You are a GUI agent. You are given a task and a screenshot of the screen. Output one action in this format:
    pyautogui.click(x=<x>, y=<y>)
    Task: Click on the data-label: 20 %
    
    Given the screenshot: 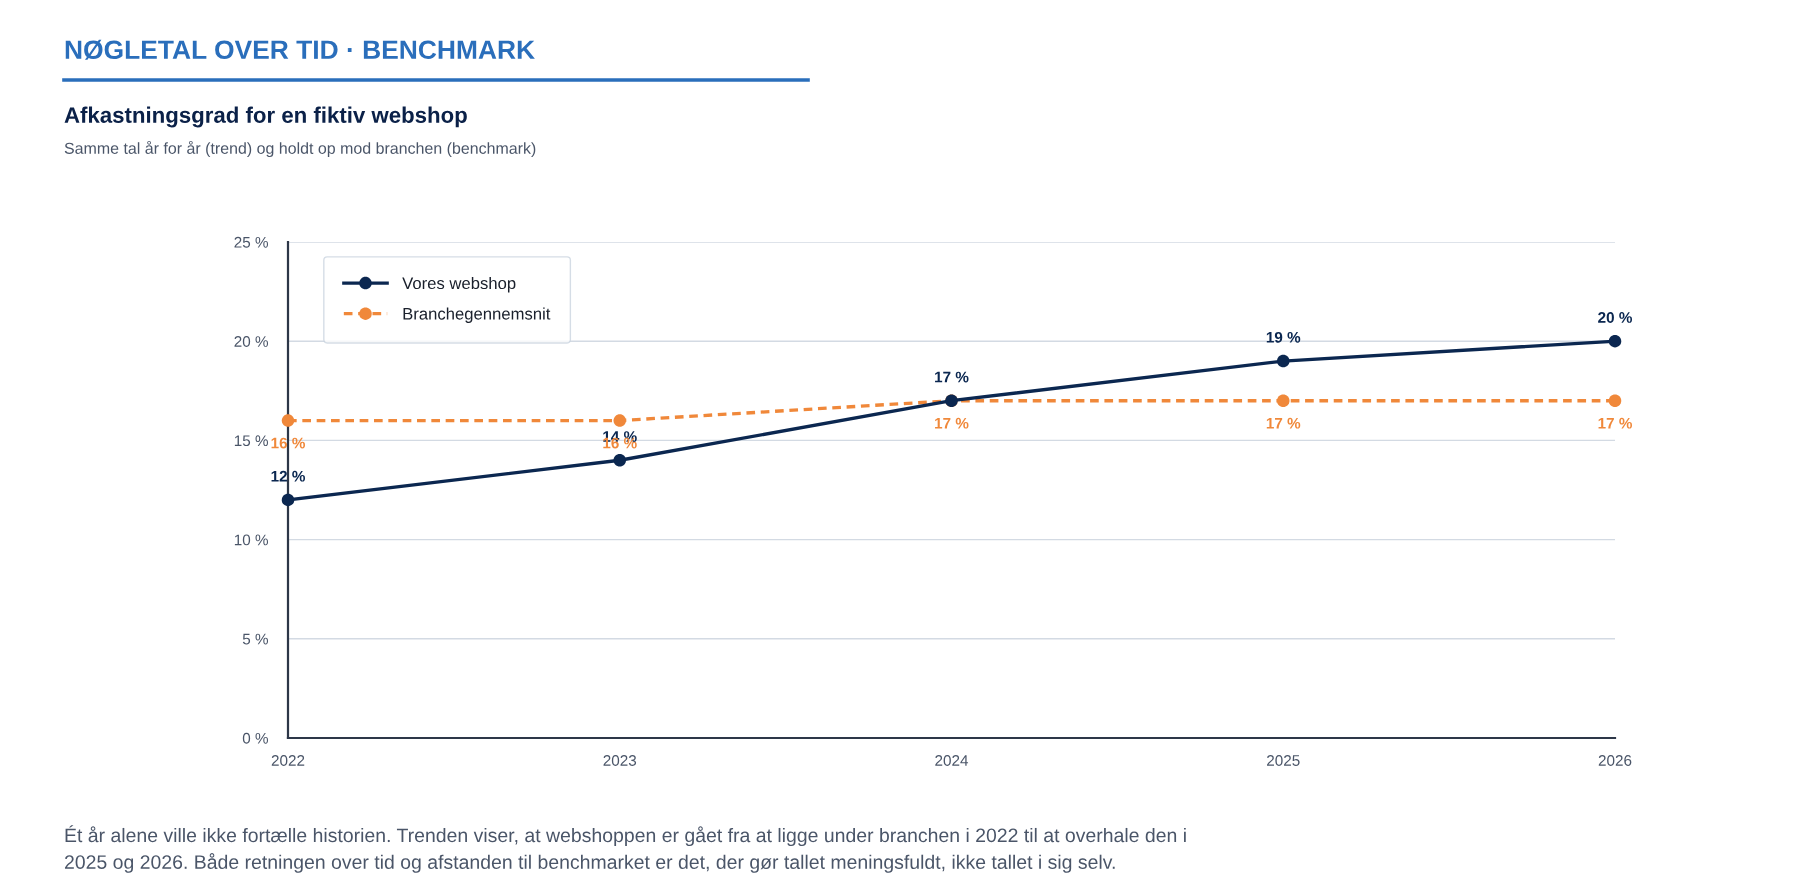 What is the action you would take?
    pyautogui.click(x=1615, y=317)
    